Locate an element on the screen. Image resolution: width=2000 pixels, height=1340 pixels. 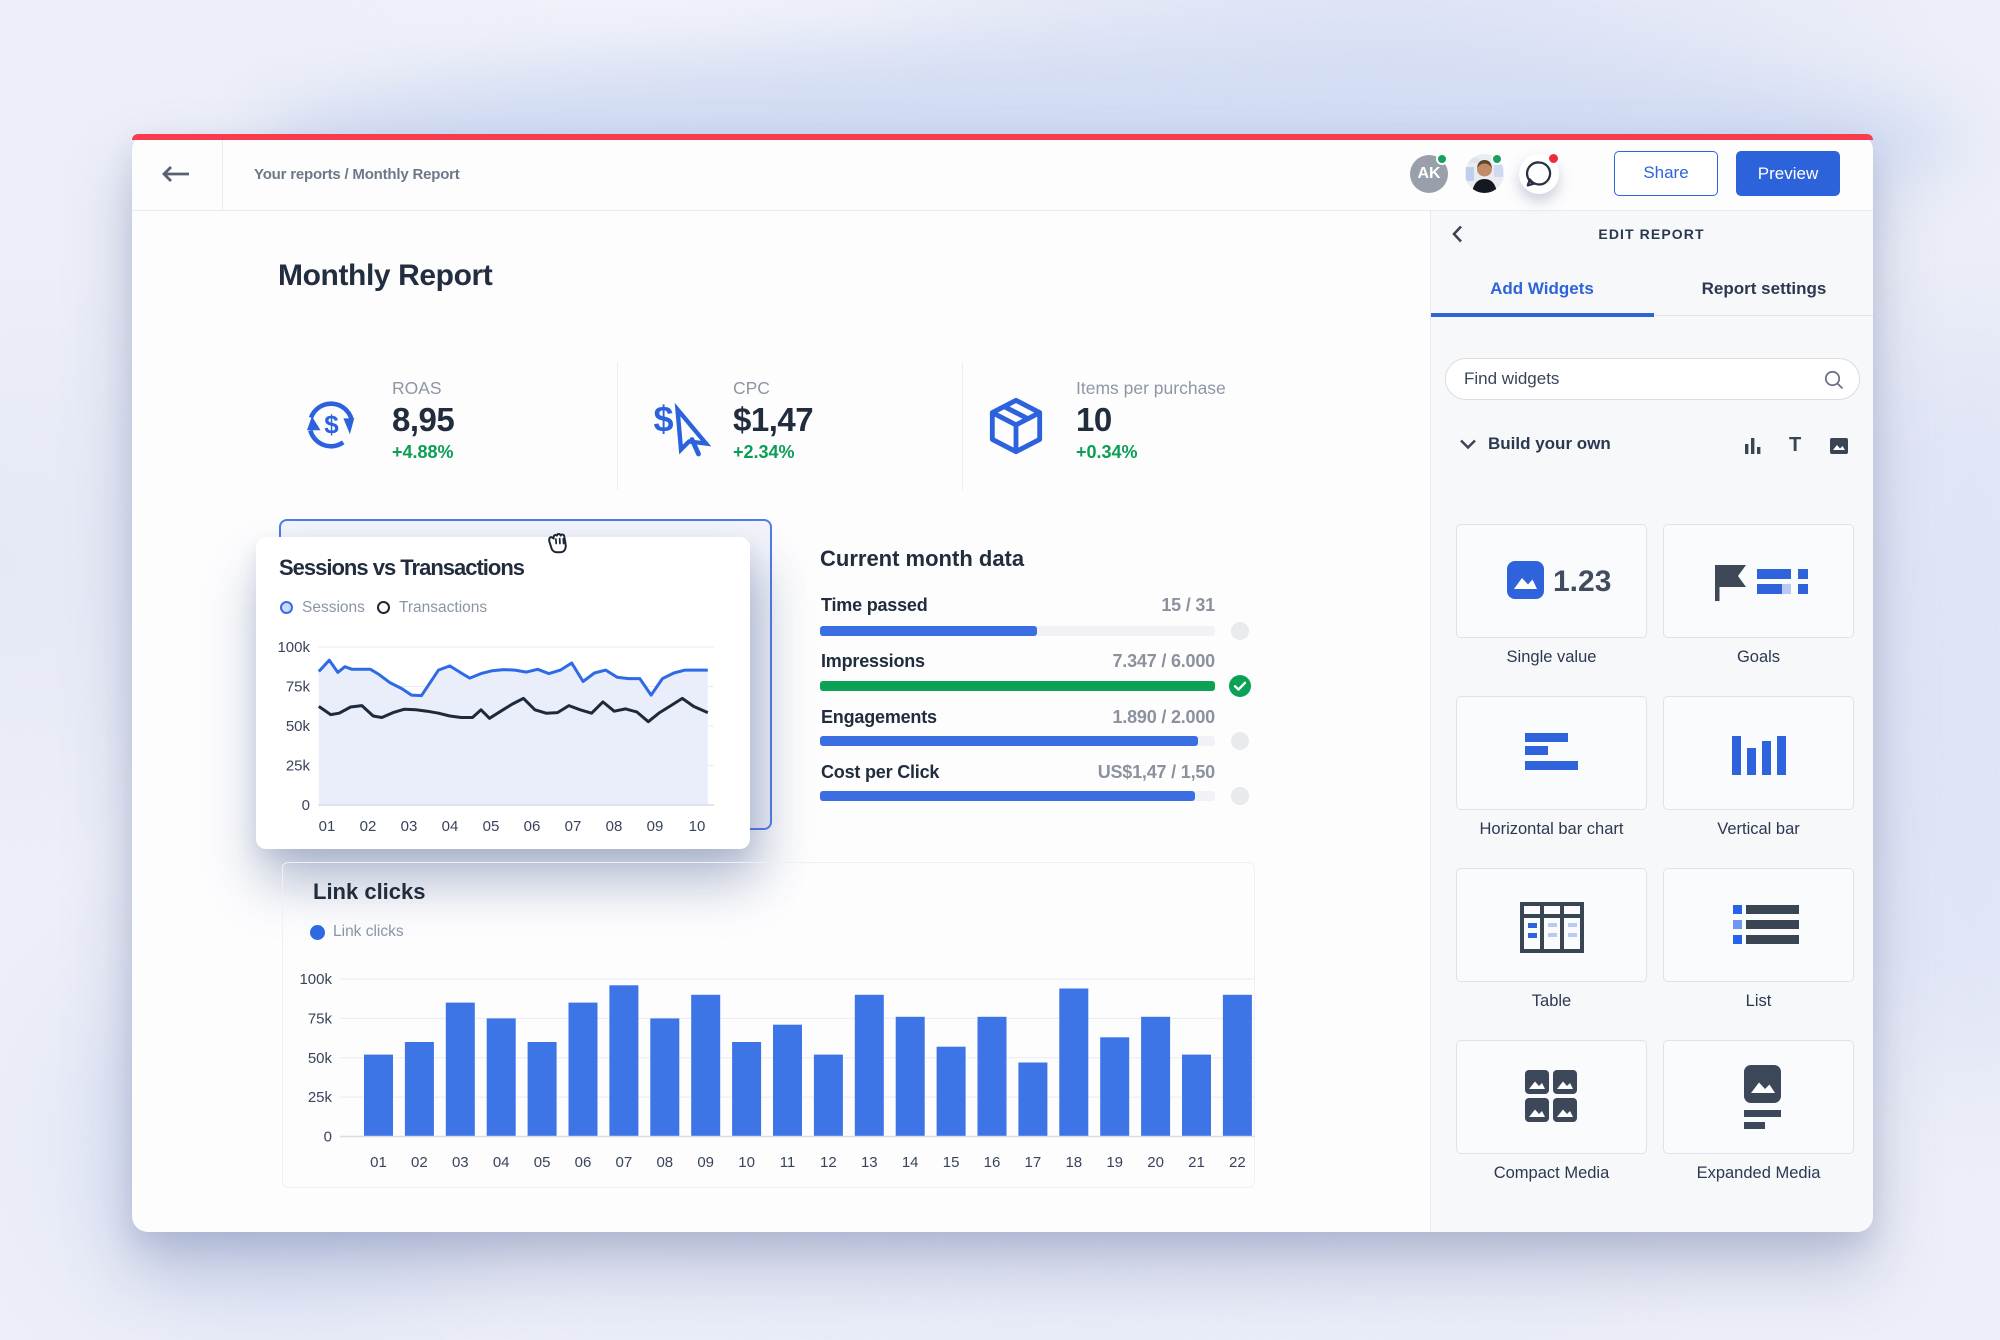
svg-text: 19 is located at coordinates (1114, 1162).